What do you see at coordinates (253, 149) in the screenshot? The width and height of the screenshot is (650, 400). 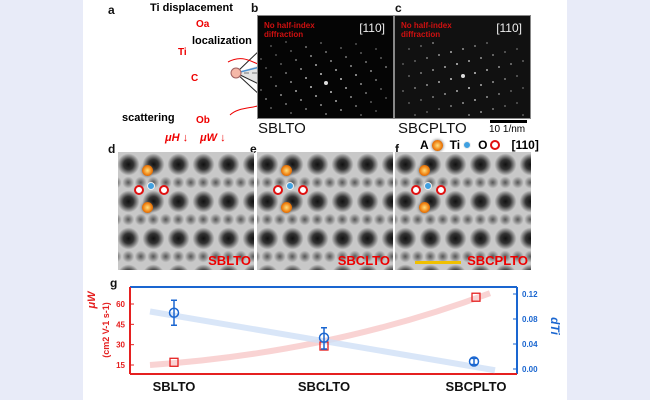 I see `panel-label-e: e` at bounding box center [253, 149].